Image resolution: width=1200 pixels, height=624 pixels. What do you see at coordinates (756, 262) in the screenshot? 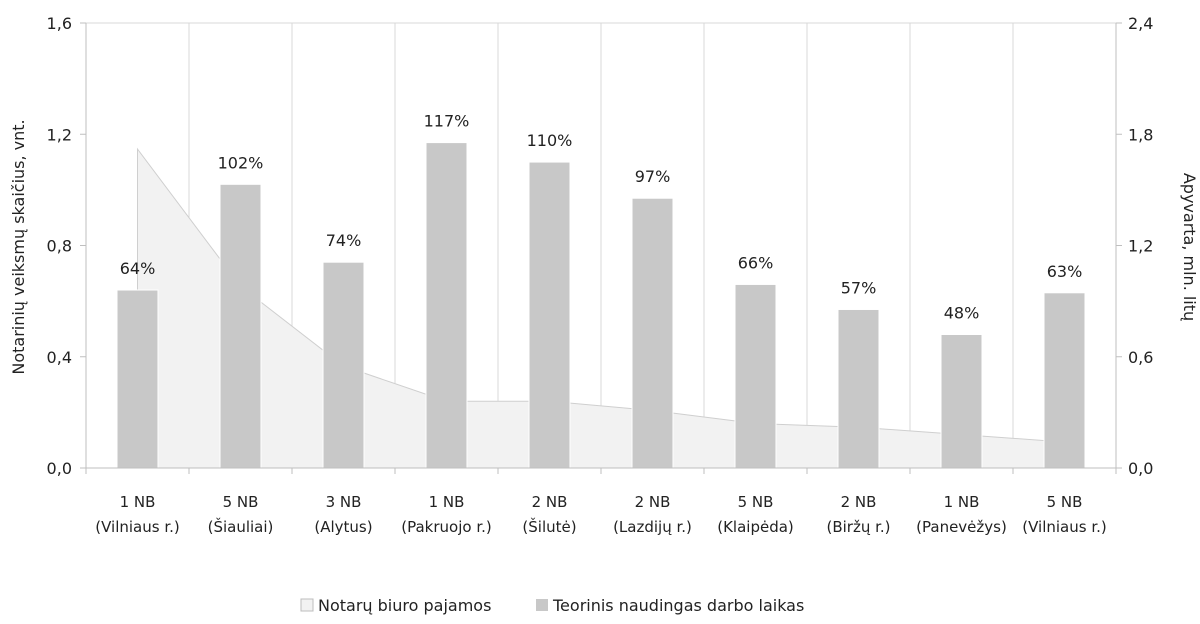
I see `data-label: 66%` at bounding box center [756, 262].